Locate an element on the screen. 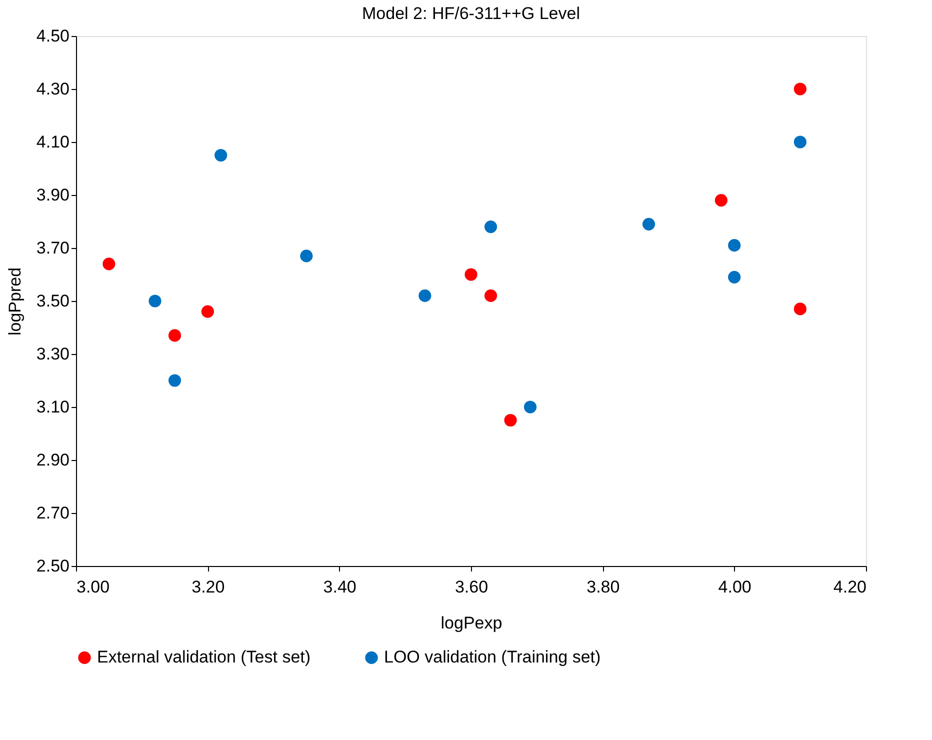  y-tick-label: 4.30 is located at coordinates (53, 89).